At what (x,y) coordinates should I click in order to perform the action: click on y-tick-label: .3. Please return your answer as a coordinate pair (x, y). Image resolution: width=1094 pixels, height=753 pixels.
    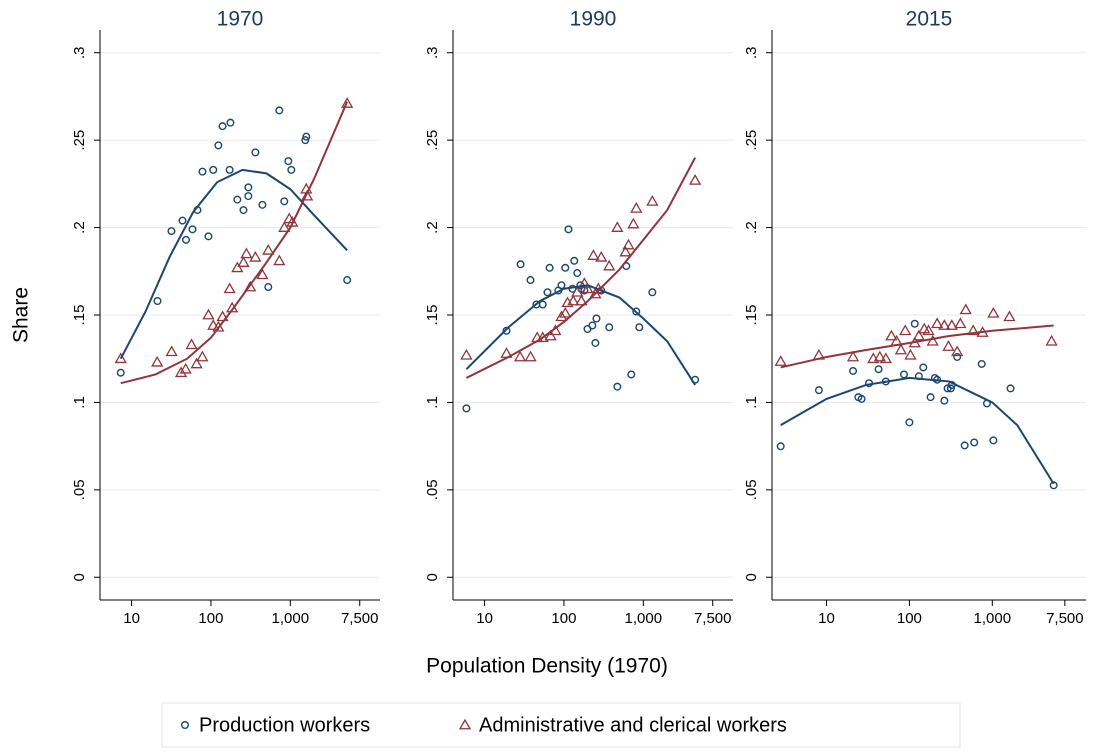
    Looking at the image, I should click on (751, 52).